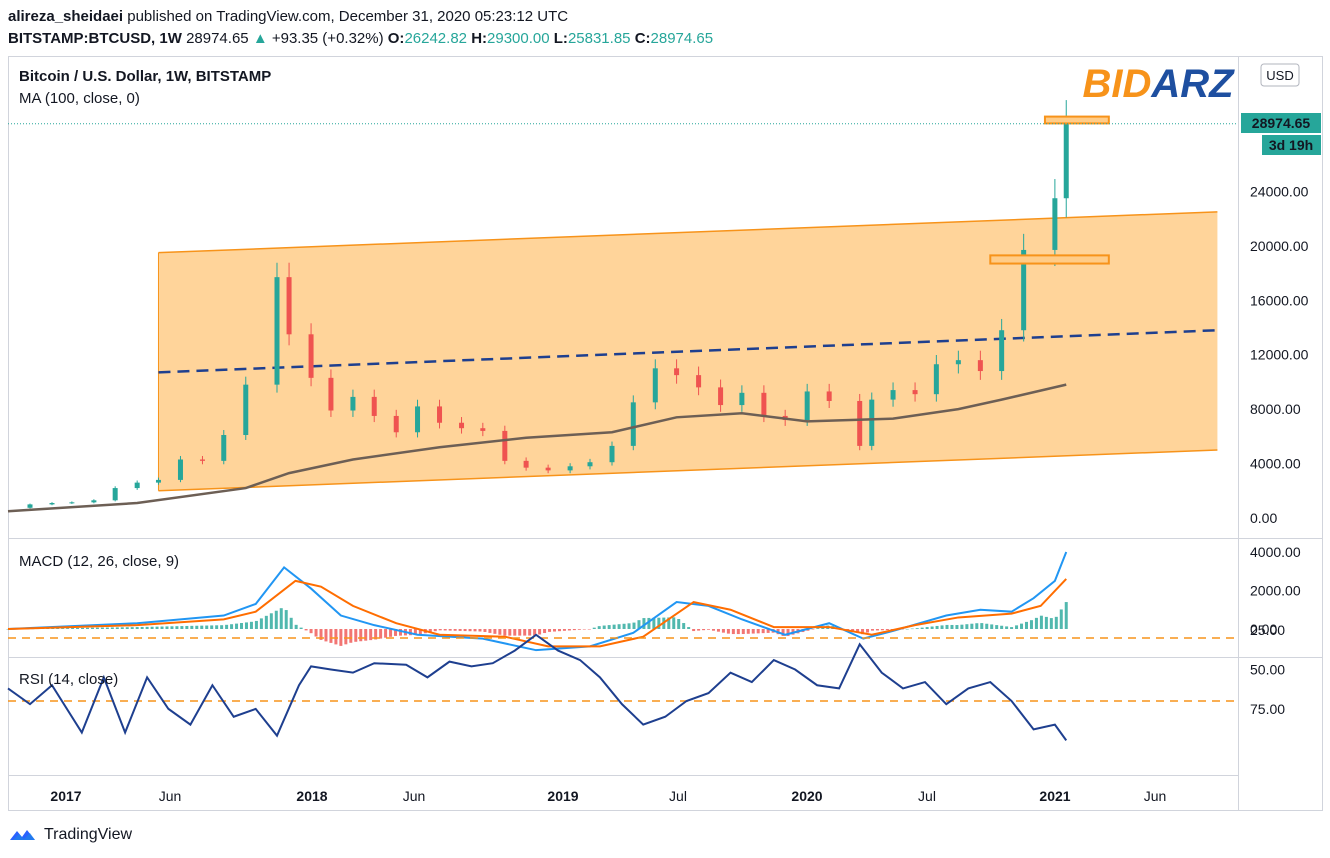 The image size is (1330, 858). I want to click on macd-line, so click(537, 601).